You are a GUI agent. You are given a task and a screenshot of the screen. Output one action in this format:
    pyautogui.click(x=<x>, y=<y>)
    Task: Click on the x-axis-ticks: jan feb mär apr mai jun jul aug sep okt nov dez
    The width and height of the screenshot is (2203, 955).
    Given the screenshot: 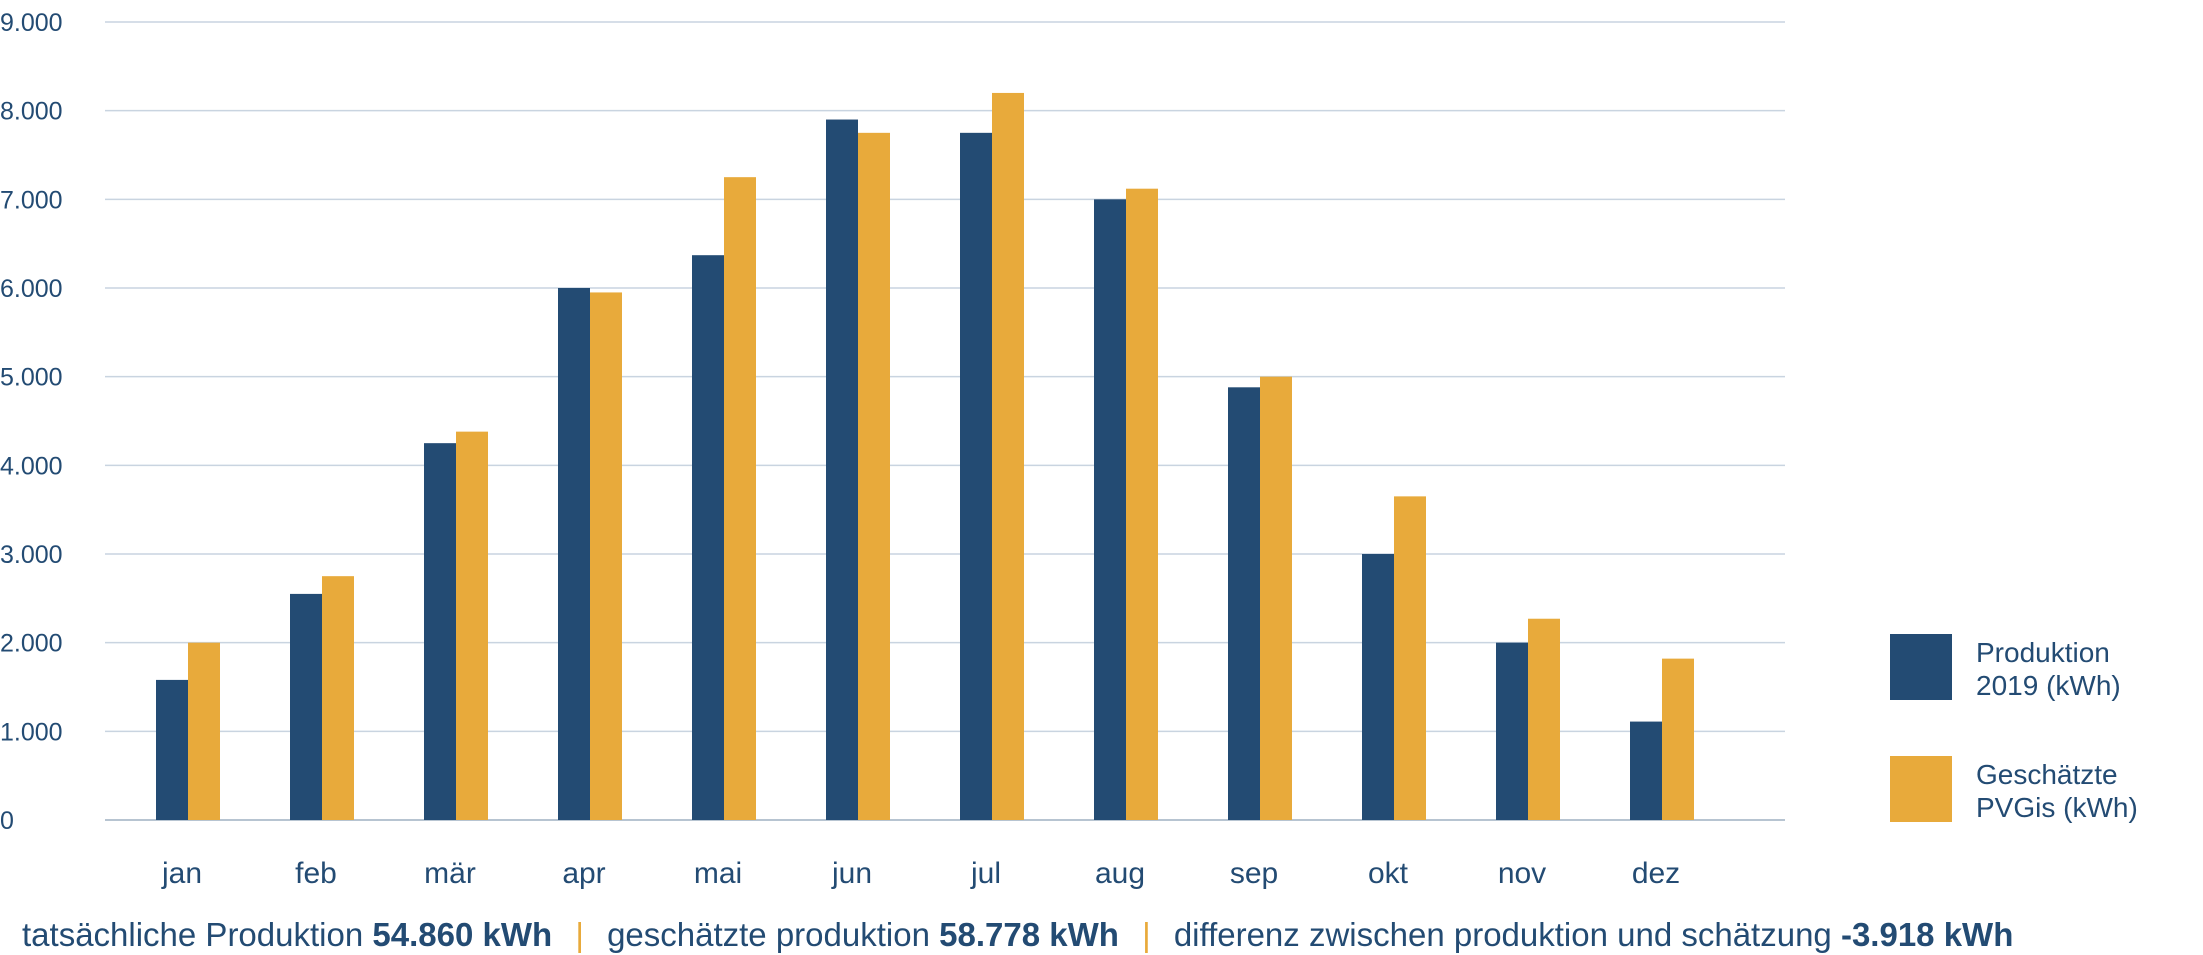 What is the action you would take?
    pyautogui.click(x=920, y=873)
    